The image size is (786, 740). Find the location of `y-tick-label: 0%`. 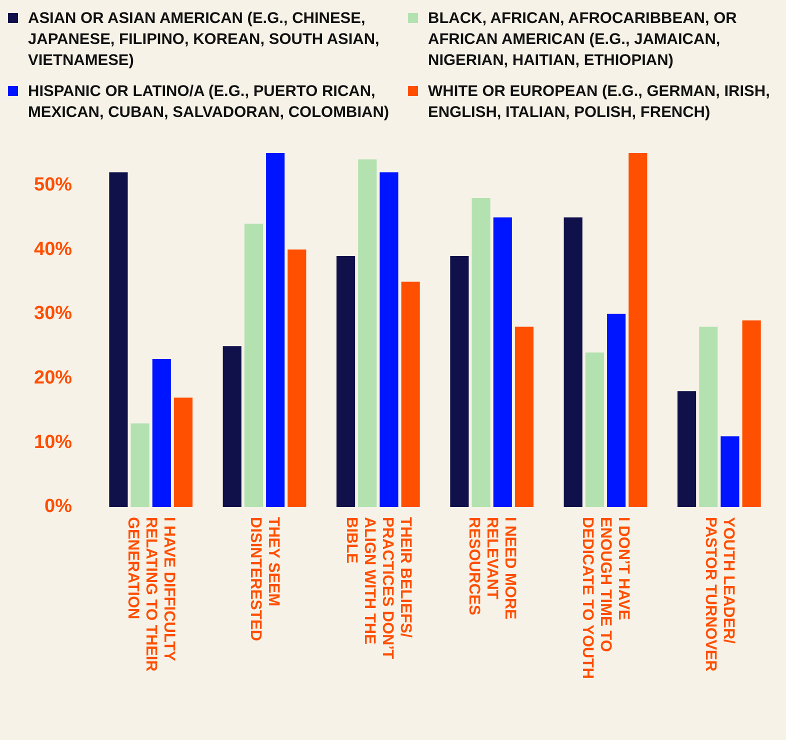

y-tick-label: 0% is located at coordinates (58, 507).